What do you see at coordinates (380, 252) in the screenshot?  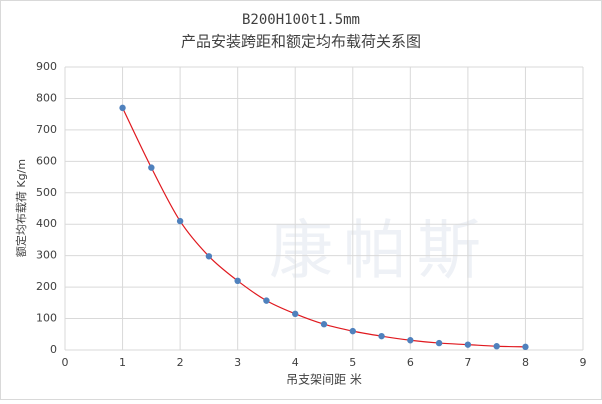 I see `watermark: 康帕斯` at bounding box center [380, 252].